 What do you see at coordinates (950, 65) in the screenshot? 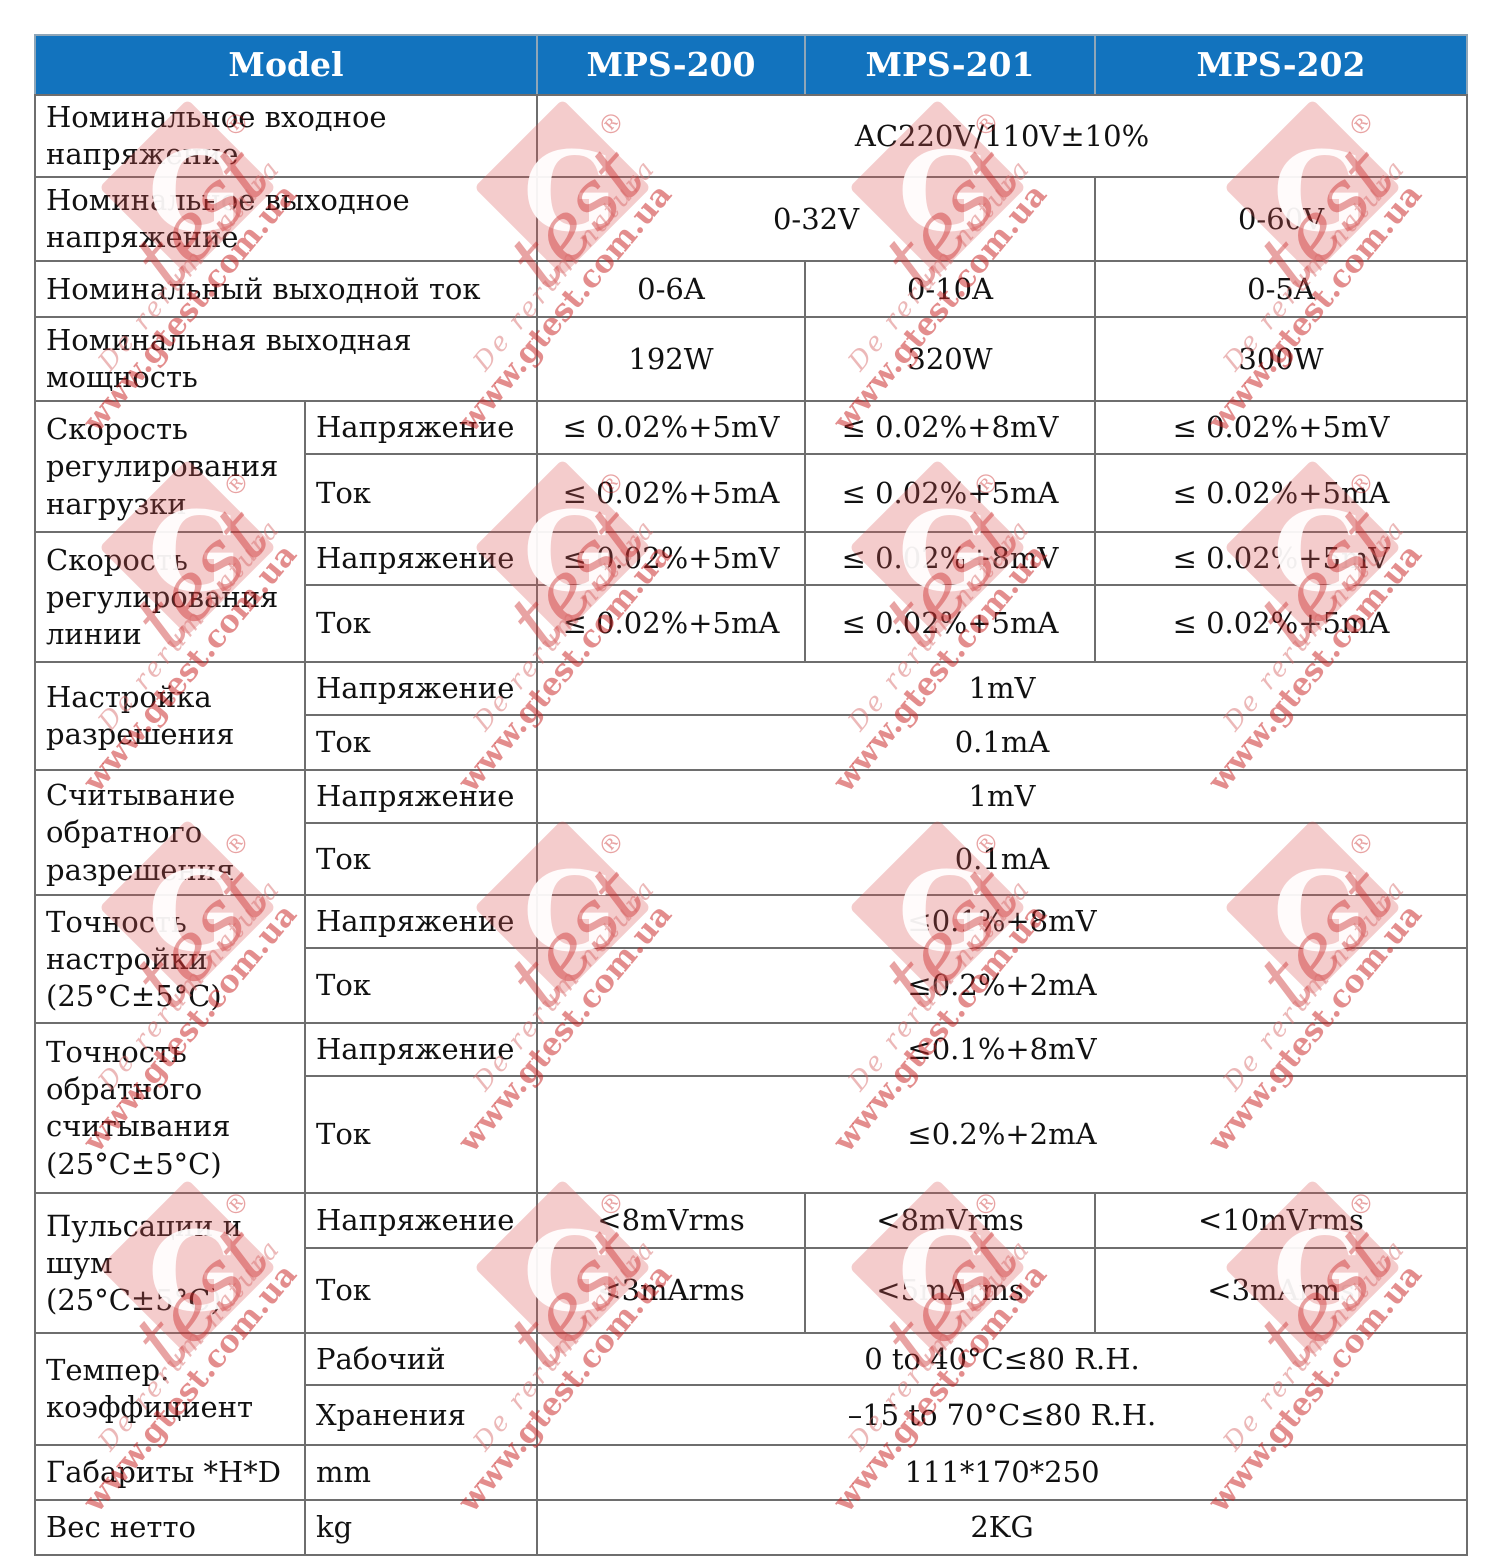
I see `header-mps-201: MPS-201` at bounding box center [950, 65].